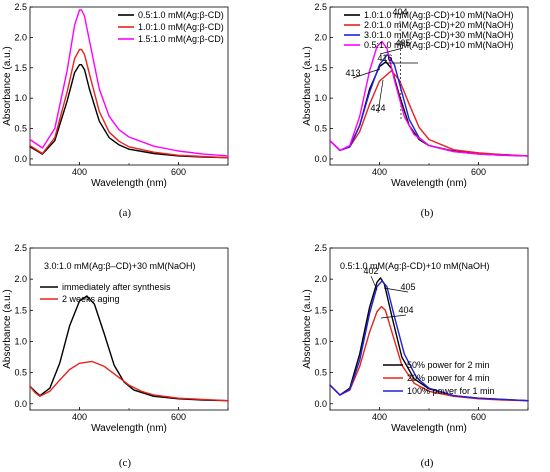 Image resolution: width=550 pixels, height=472 pixels. What do you see at coordinates (448, 365) in the screenshot?
I see `legend-entry: 50% power for 2 min` at bounding box center [448, 365].